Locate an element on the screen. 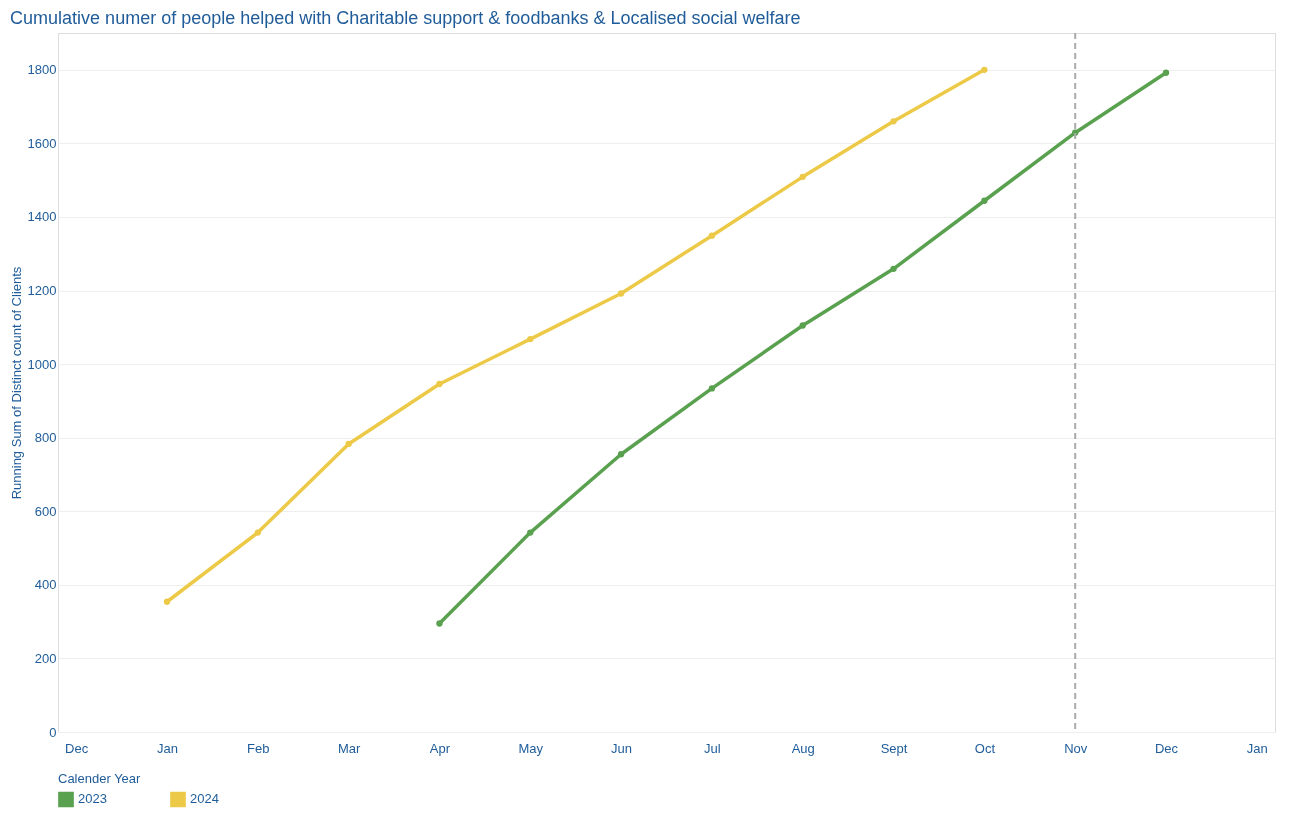 This screenshot has width=1307, height=832. x-tick-label: May is located at coordinates (531, 748).